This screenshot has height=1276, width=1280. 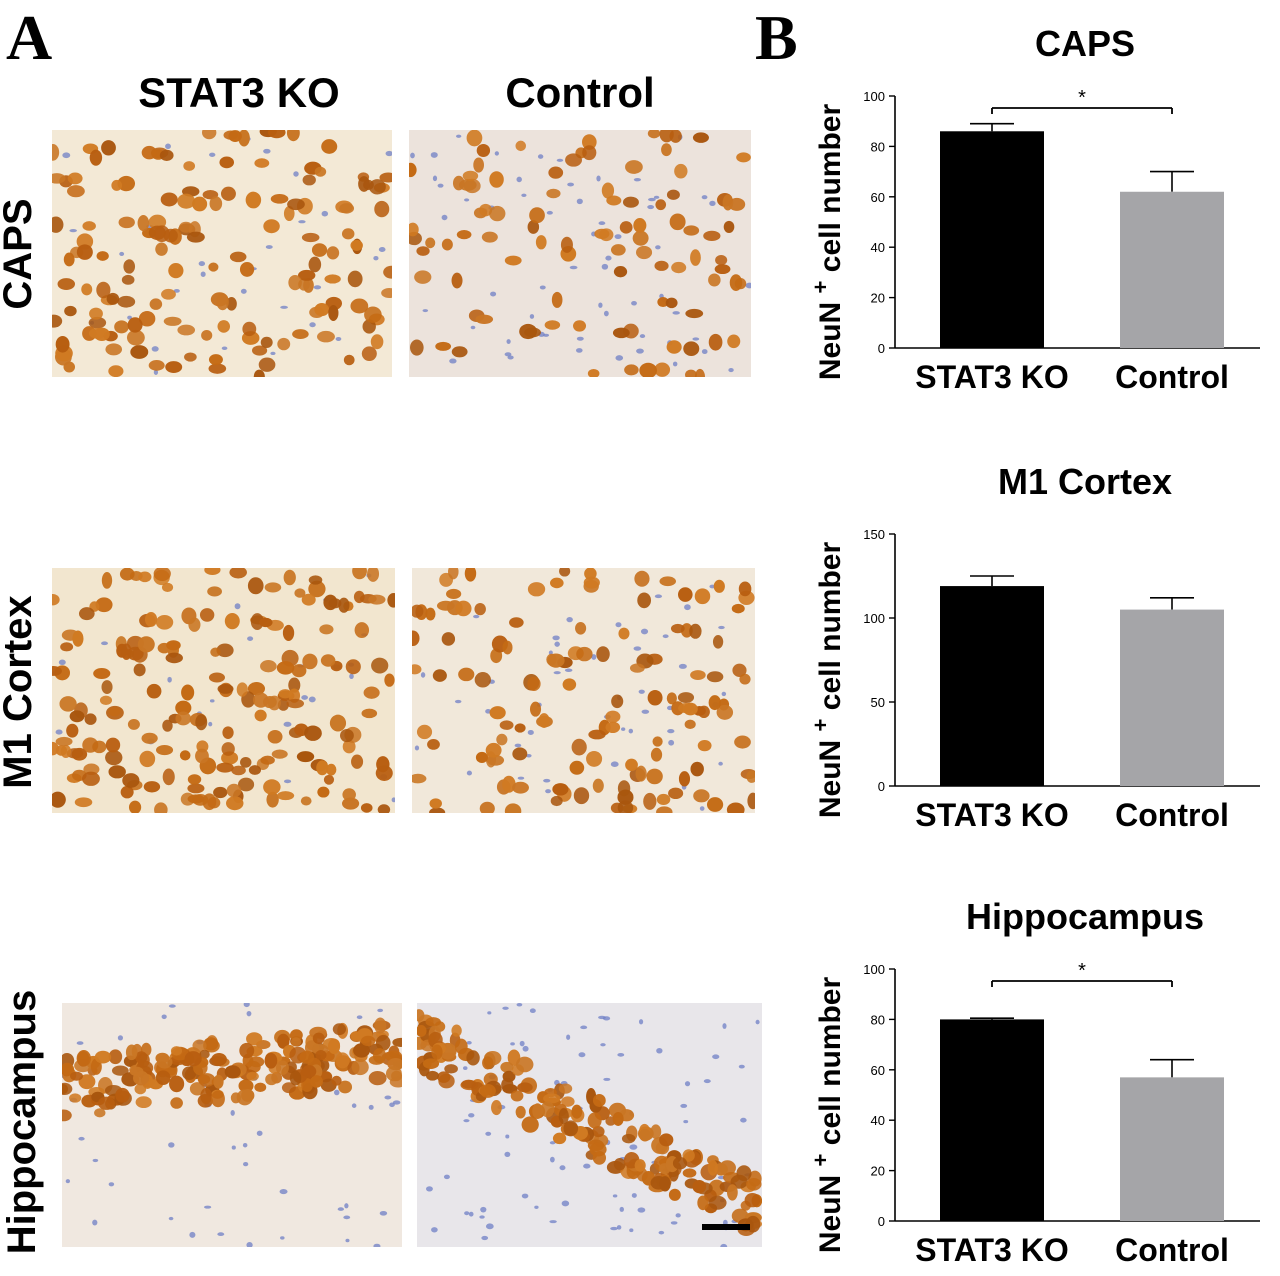 I want to click on y-tick-label: 80, so click(x=878, y=146).